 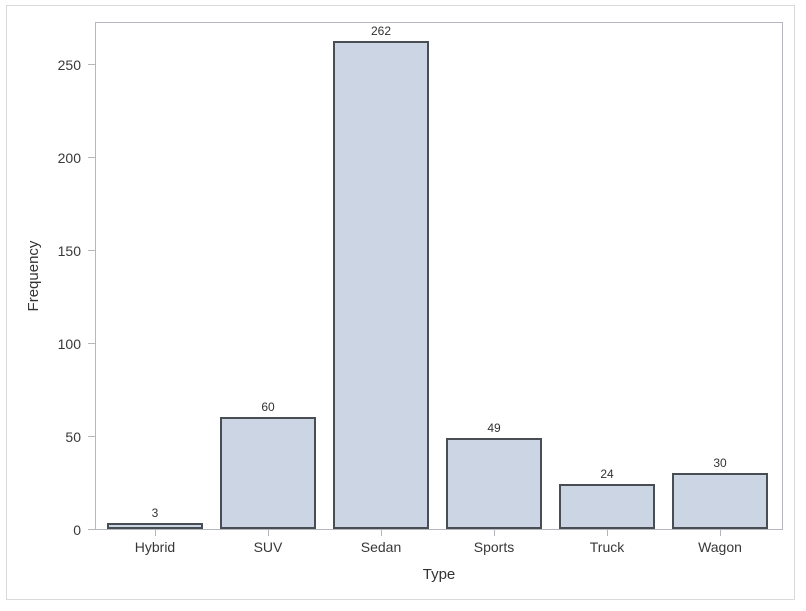 I want to click on y-tick-label: 100, so click(x=69, y=344).